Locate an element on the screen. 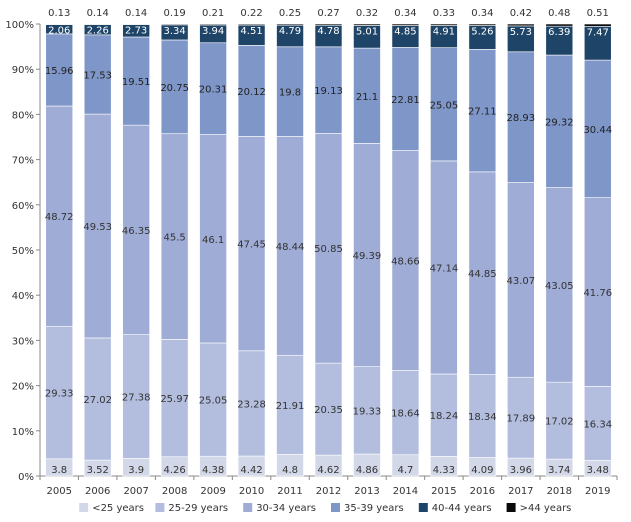 The width and height of the screenshot is (631, 522). segment-data-label: 46.1 is located at coordinates (213, 240).